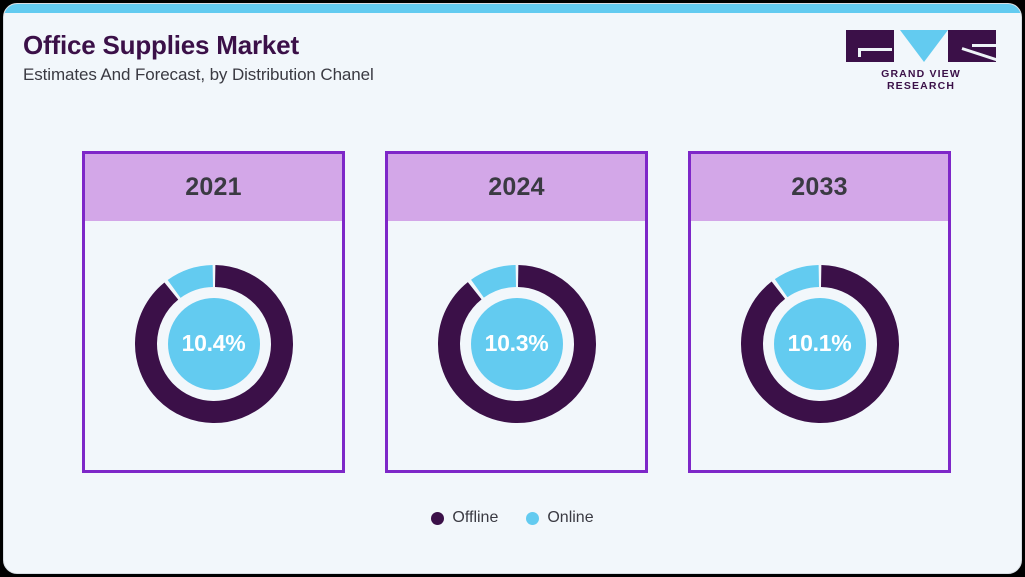 This screenshot has height=577, width=1025. I want to click on legend-dot-offline-icon, so click(438, 518).